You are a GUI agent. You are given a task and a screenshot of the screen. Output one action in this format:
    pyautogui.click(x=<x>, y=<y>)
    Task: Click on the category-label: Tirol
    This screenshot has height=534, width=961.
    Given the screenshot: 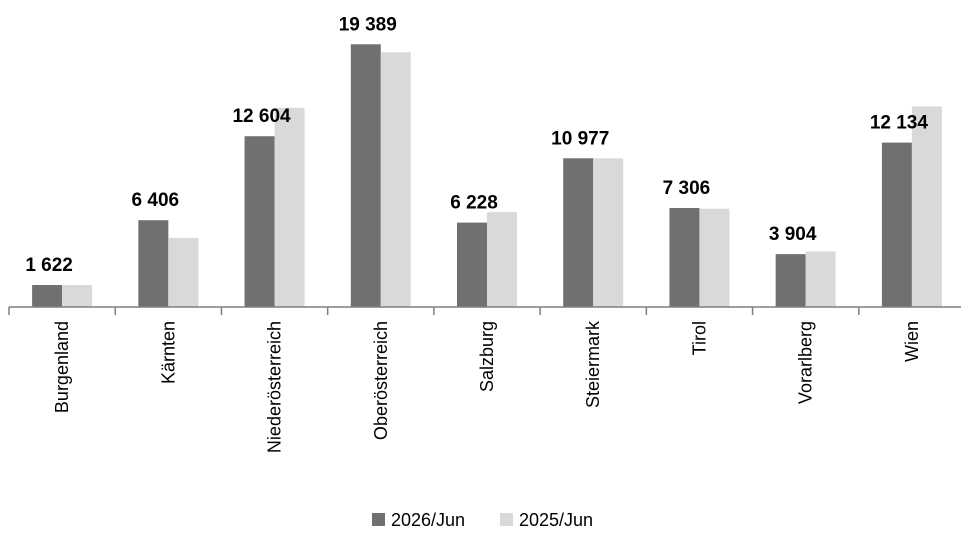 What is the action you would take?
    pyautogui.click(x=699, y=338)
    